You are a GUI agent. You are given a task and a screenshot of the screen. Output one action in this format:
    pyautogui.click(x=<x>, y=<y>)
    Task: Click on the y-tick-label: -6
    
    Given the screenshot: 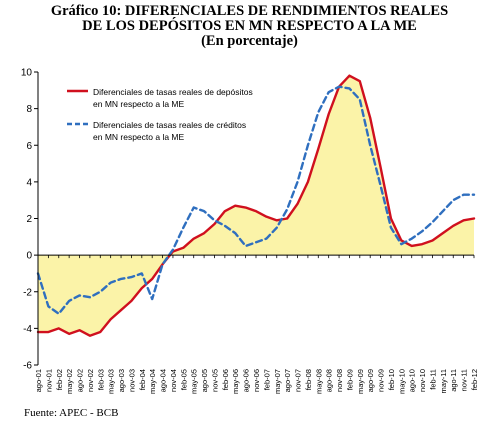 What is the action you would take?
    pyautogui.click(x=27, y=366)
    